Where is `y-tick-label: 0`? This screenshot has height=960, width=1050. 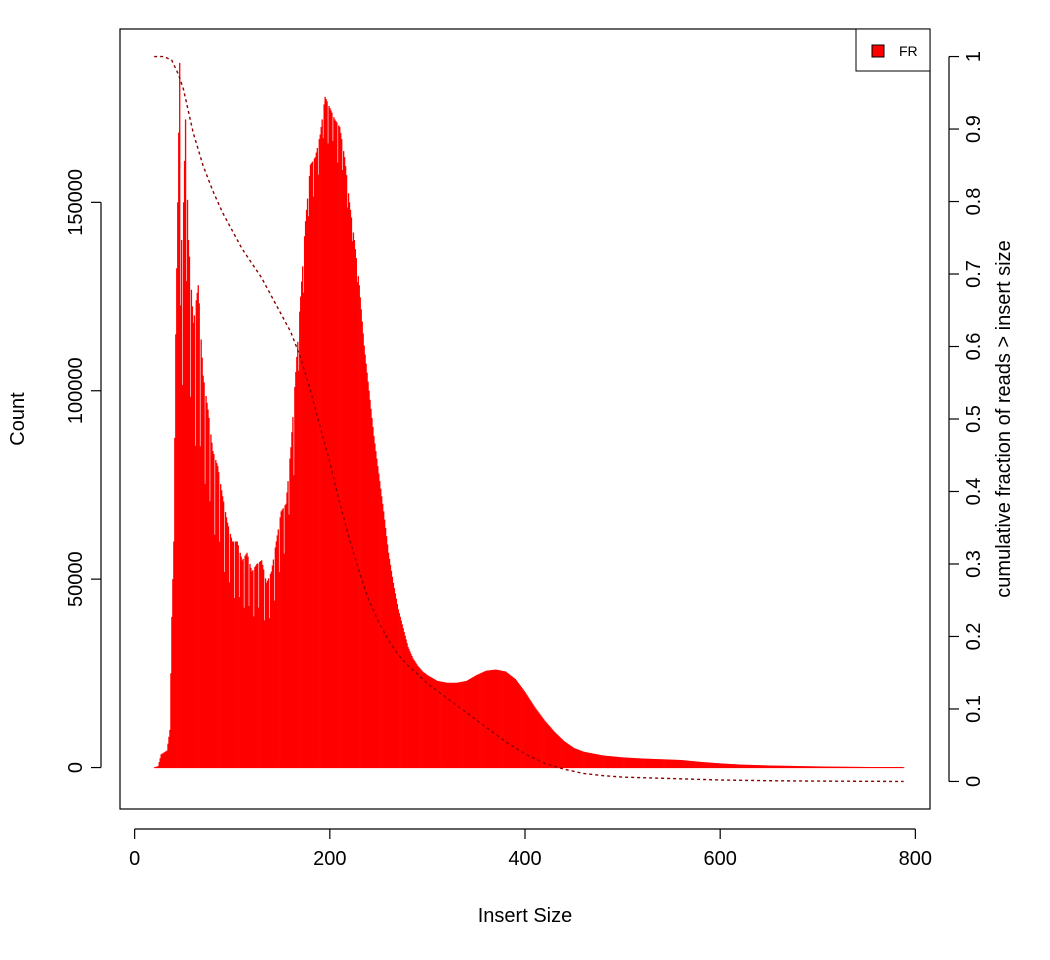
y-tick-label: 0 is located at coordinates (76, 767).